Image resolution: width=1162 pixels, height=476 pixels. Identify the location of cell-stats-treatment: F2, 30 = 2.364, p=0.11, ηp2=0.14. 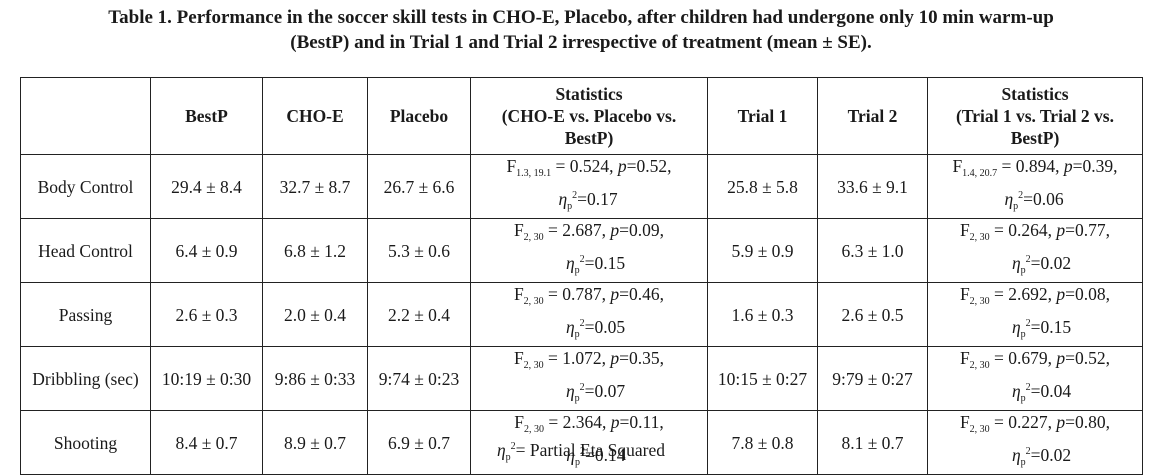
(589, 442).